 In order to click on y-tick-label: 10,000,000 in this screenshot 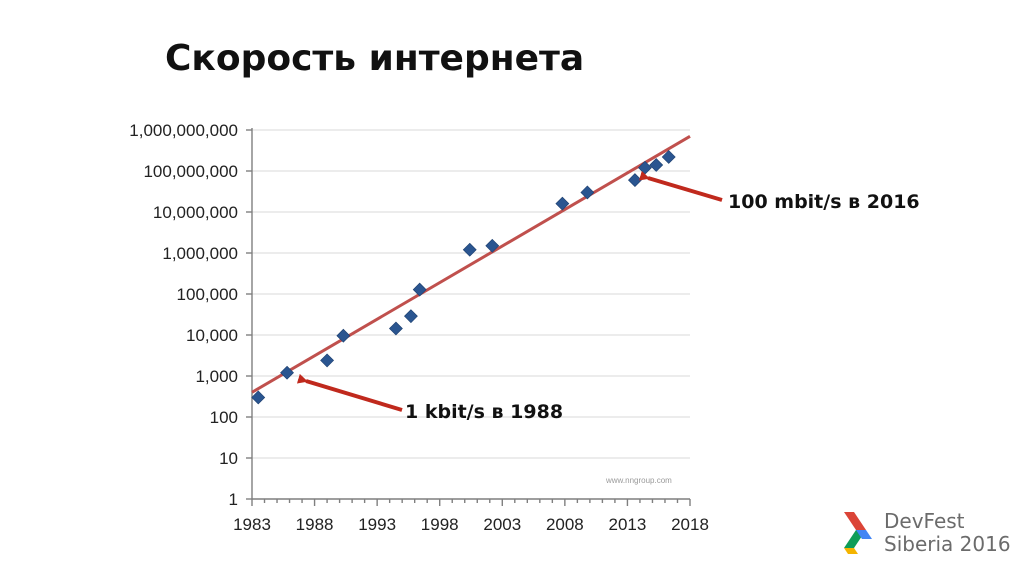, I will do `click(195, 212)`.